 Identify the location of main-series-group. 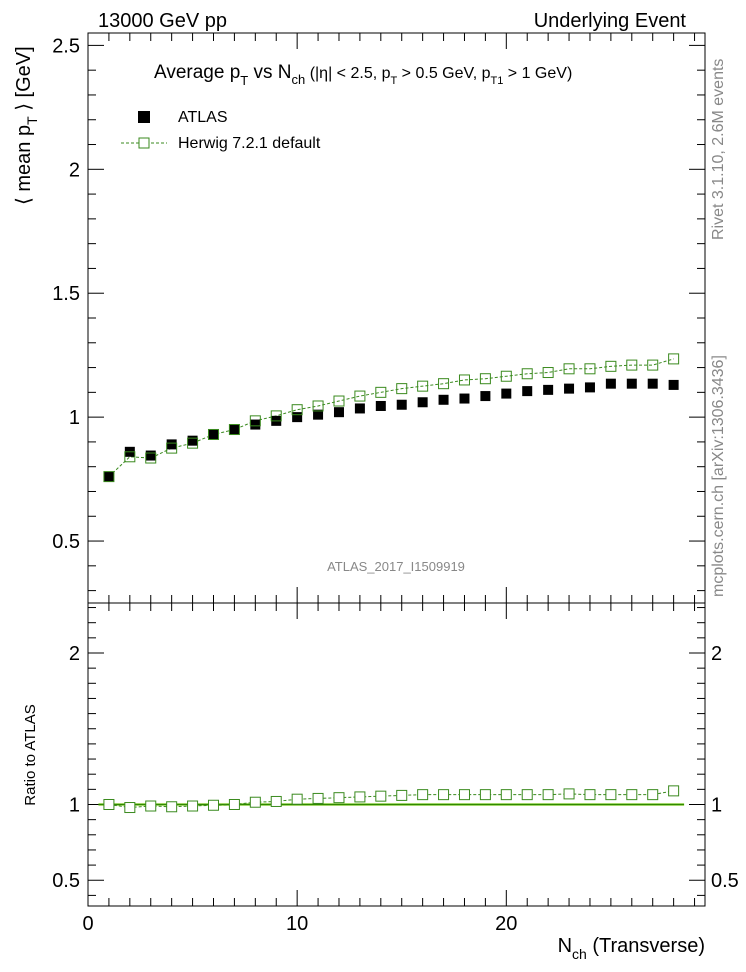
(391, 418).